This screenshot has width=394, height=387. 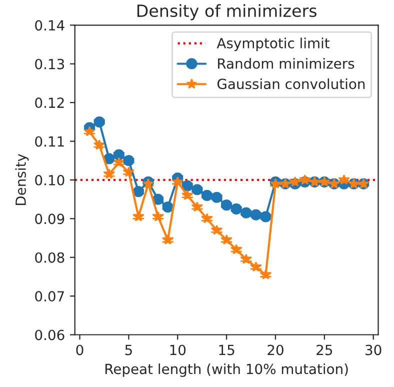 What do you see at coordinates (49, 296) in the screenshot?
I see `y-tick-label: 0.07` at bounding box center [49, 296].